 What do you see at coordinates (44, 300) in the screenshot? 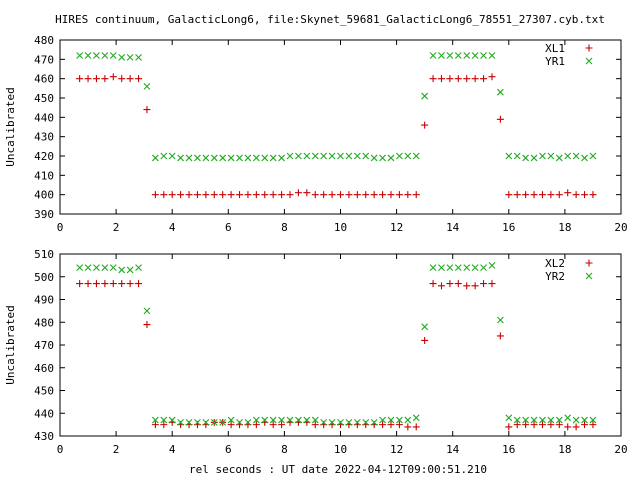
I see `y-tick-label: 490` at bounding box center [44, 300].